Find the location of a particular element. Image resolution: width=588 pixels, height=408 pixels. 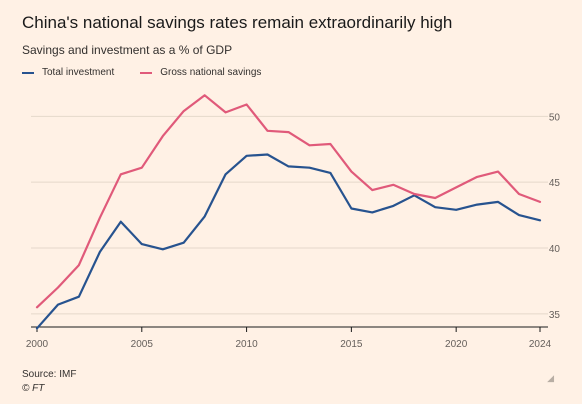

x-tick-label: 2015 is located at coordinates (351, 344).